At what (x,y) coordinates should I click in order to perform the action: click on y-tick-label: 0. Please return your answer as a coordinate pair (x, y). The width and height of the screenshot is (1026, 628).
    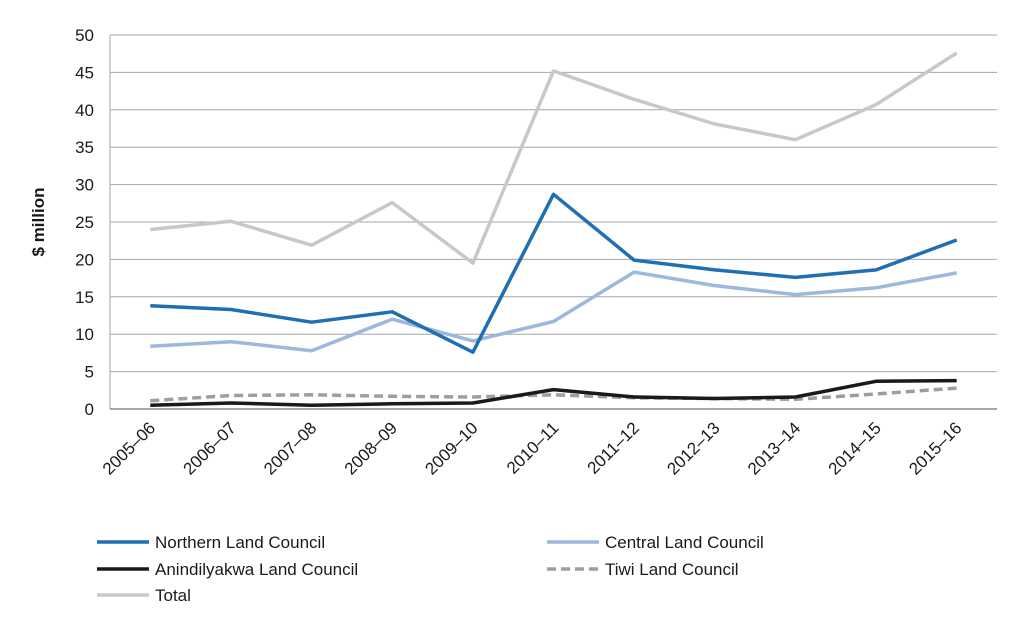
    Looking at the image, I should click on (89, 409).